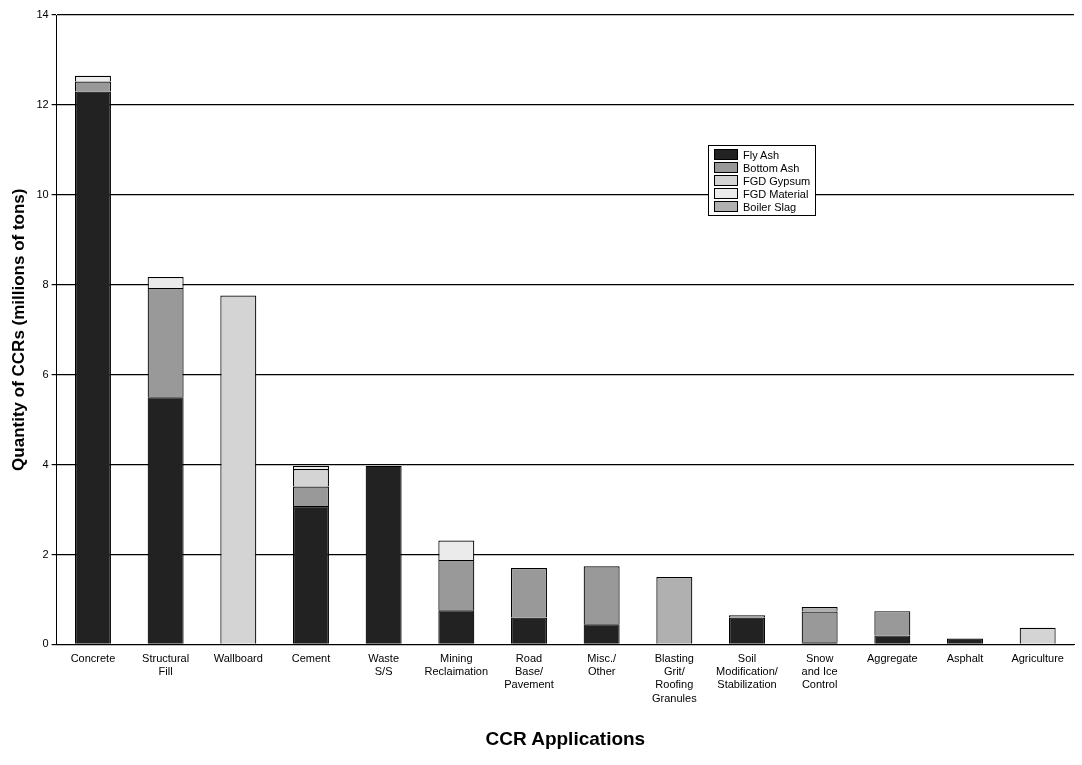 The height and width of the screenshot is (765, 1082). What do you see at coordinates (761, 154) in the screenshot?
I see `legend-label: Fly Ash` at bounding box center [761, 154].